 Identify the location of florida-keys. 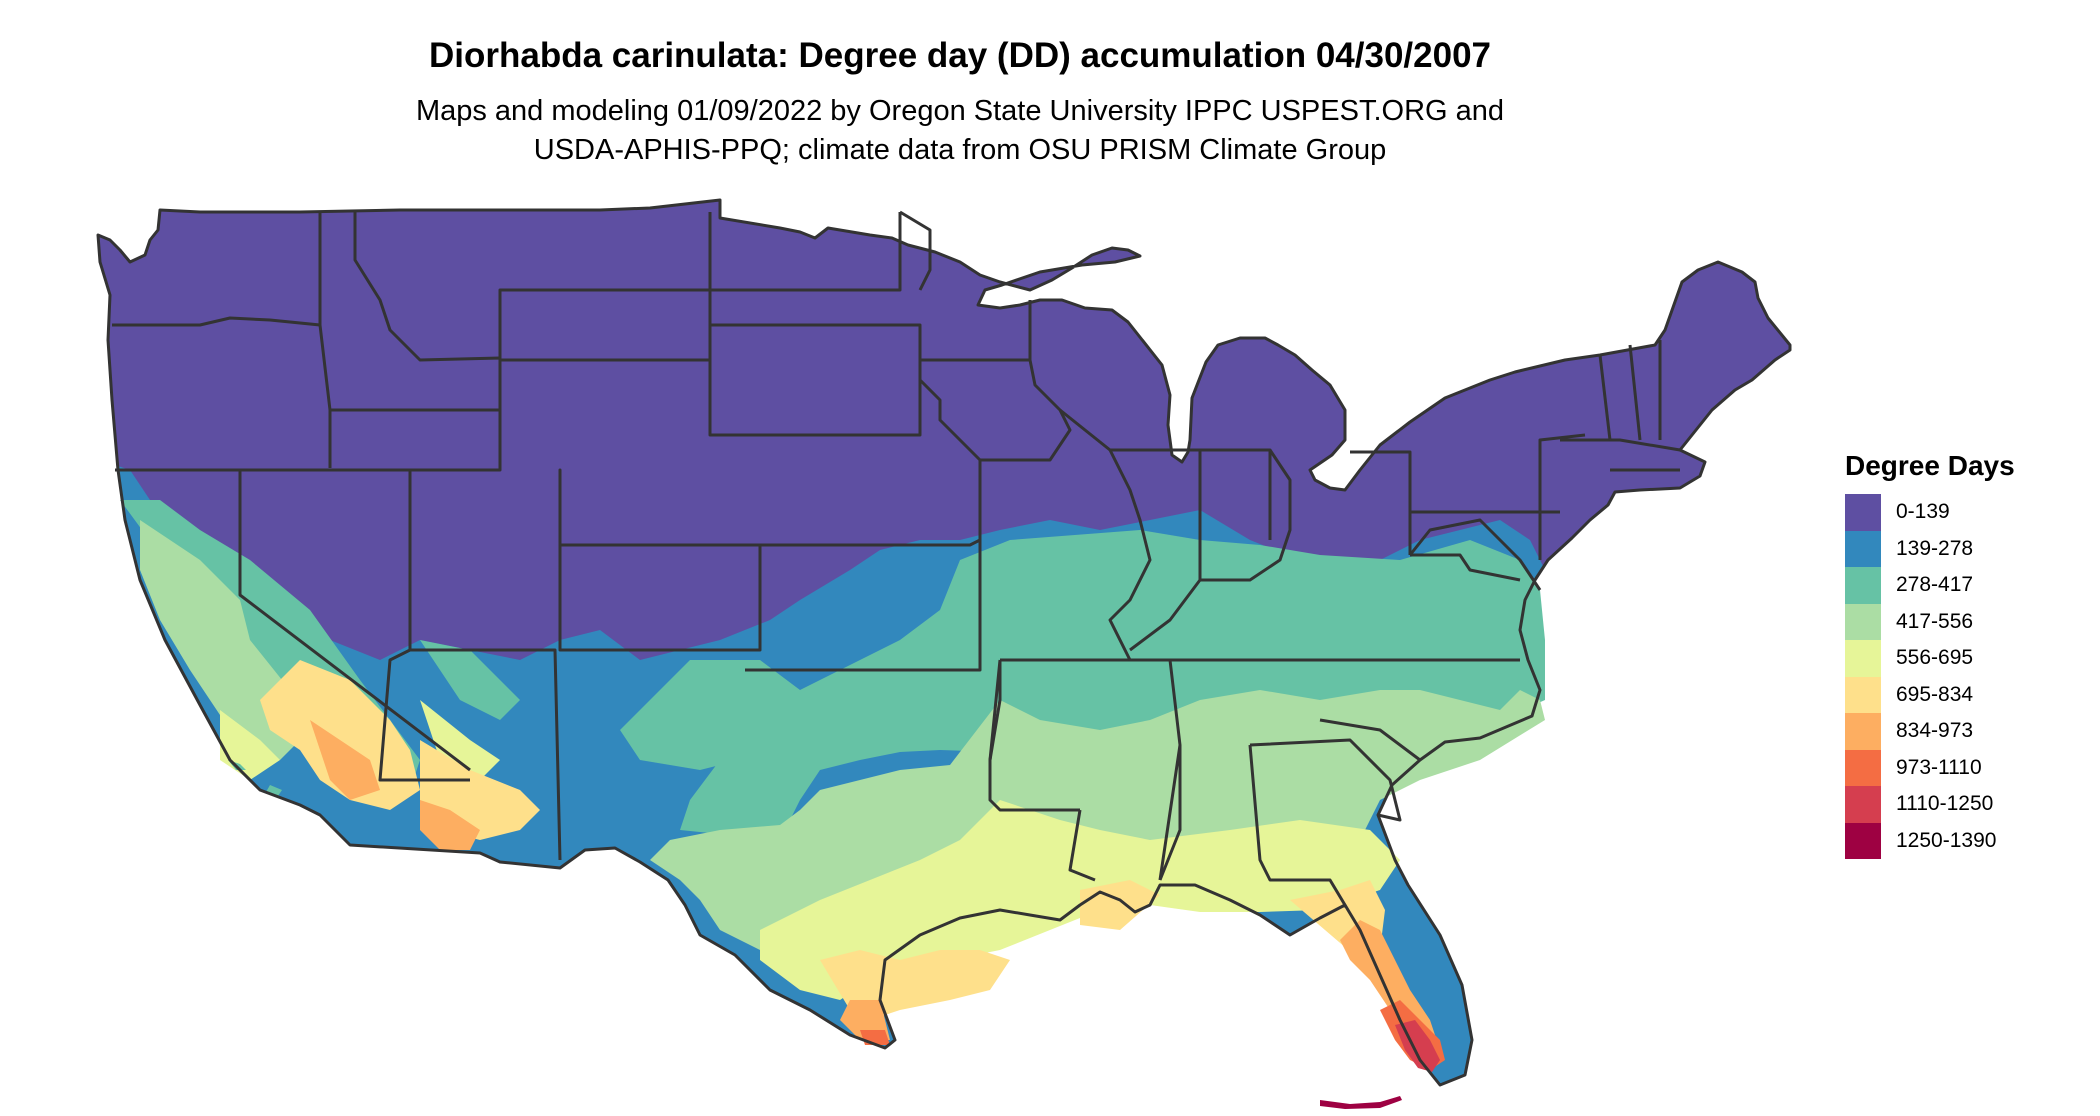
(1361, 1102).